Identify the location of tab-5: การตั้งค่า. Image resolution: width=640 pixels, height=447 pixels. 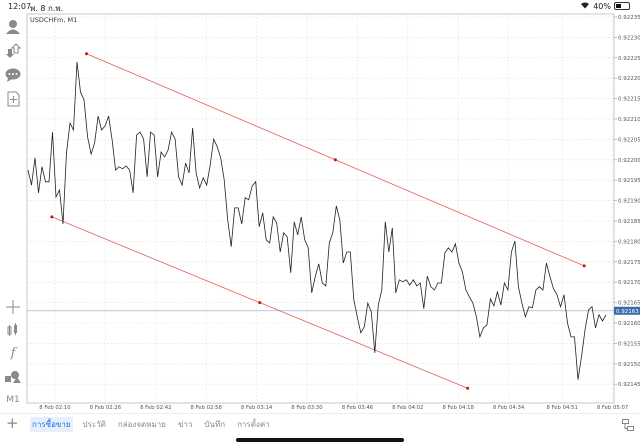
(253, 424).